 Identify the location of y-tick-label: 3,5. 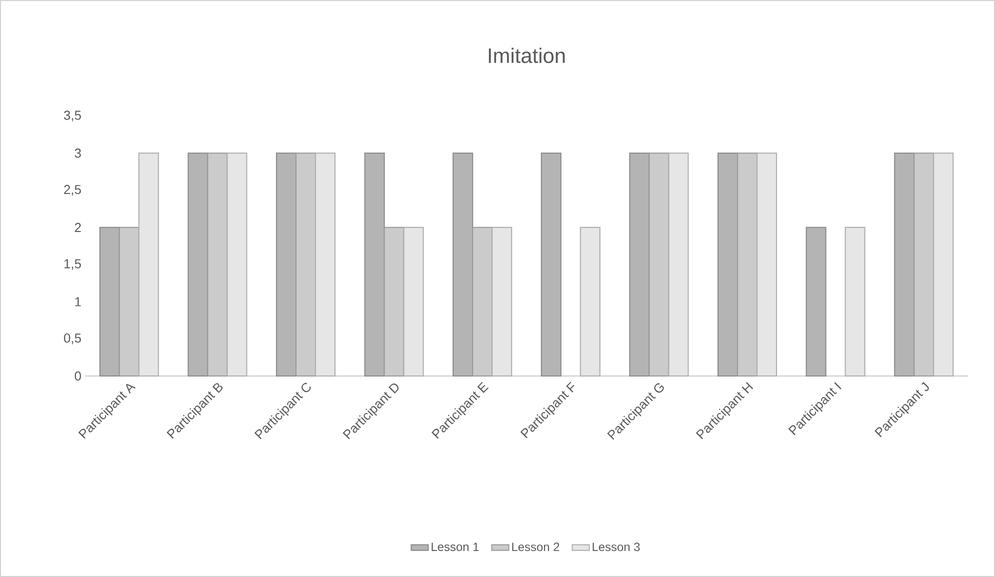
(72, 116).